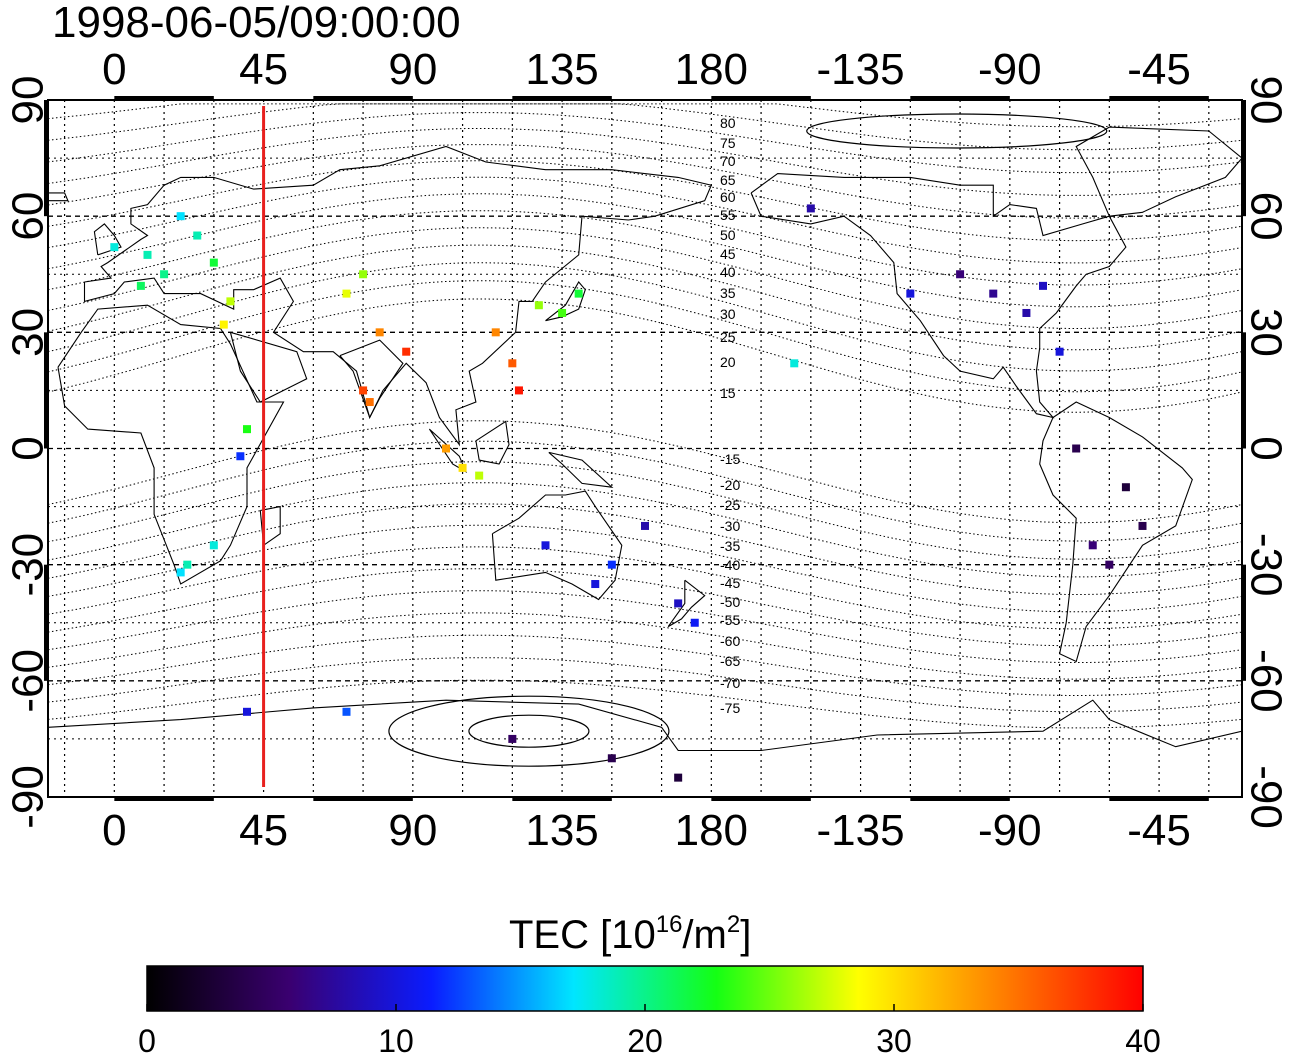  Describe the element at coordinates (1010, 69) in the screenshot. I see `lon-tick-top: -90` at that location.